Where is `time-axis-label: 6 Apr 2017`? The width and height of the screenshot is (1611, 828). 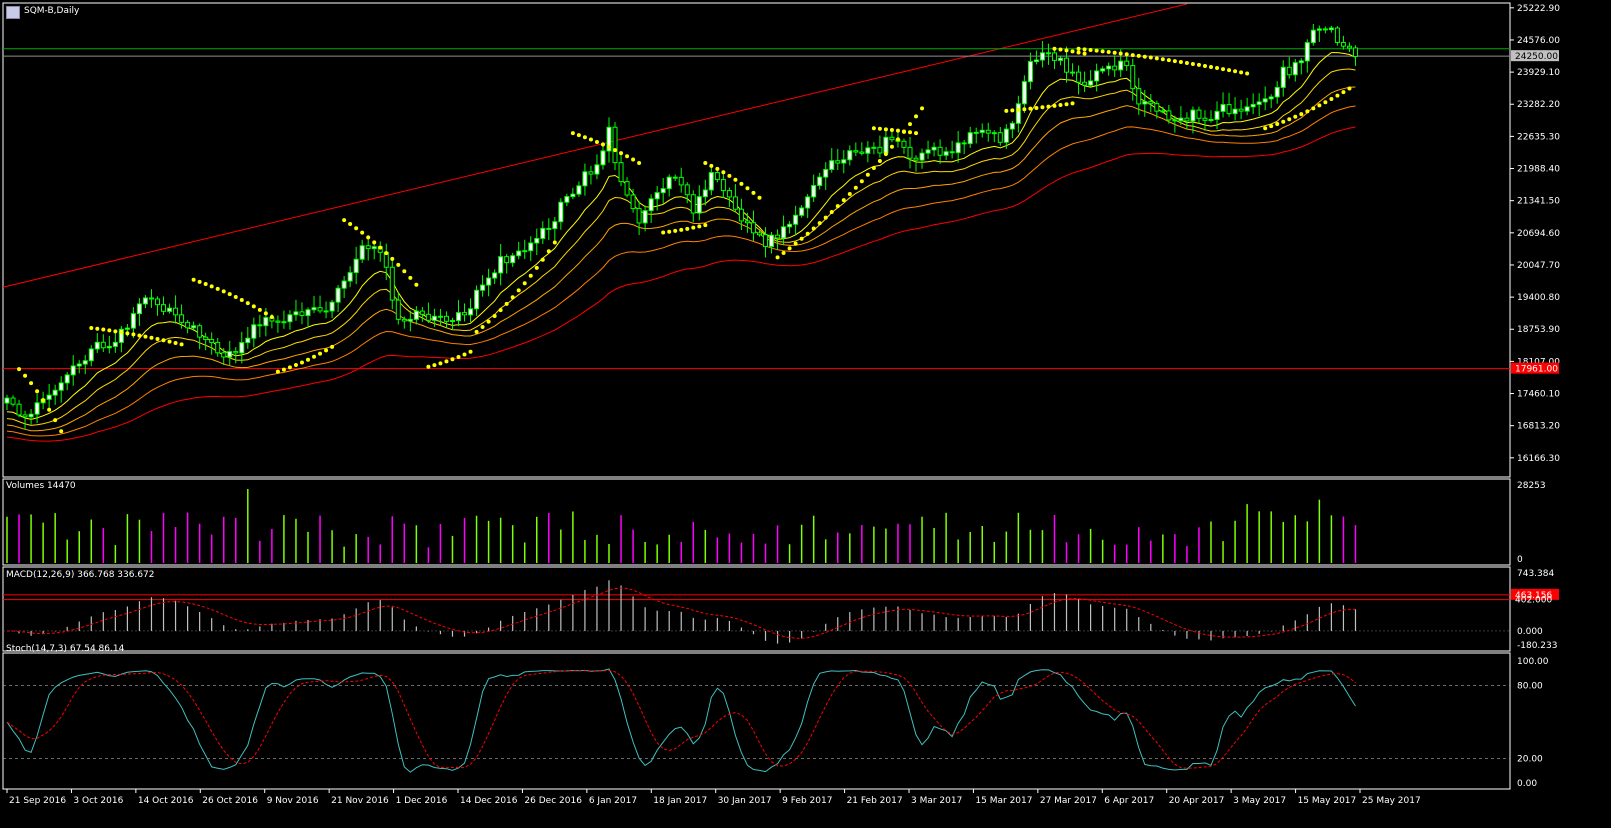 time-axis-label: 6 Apr 2017 is located at coordinates (1129, 801).